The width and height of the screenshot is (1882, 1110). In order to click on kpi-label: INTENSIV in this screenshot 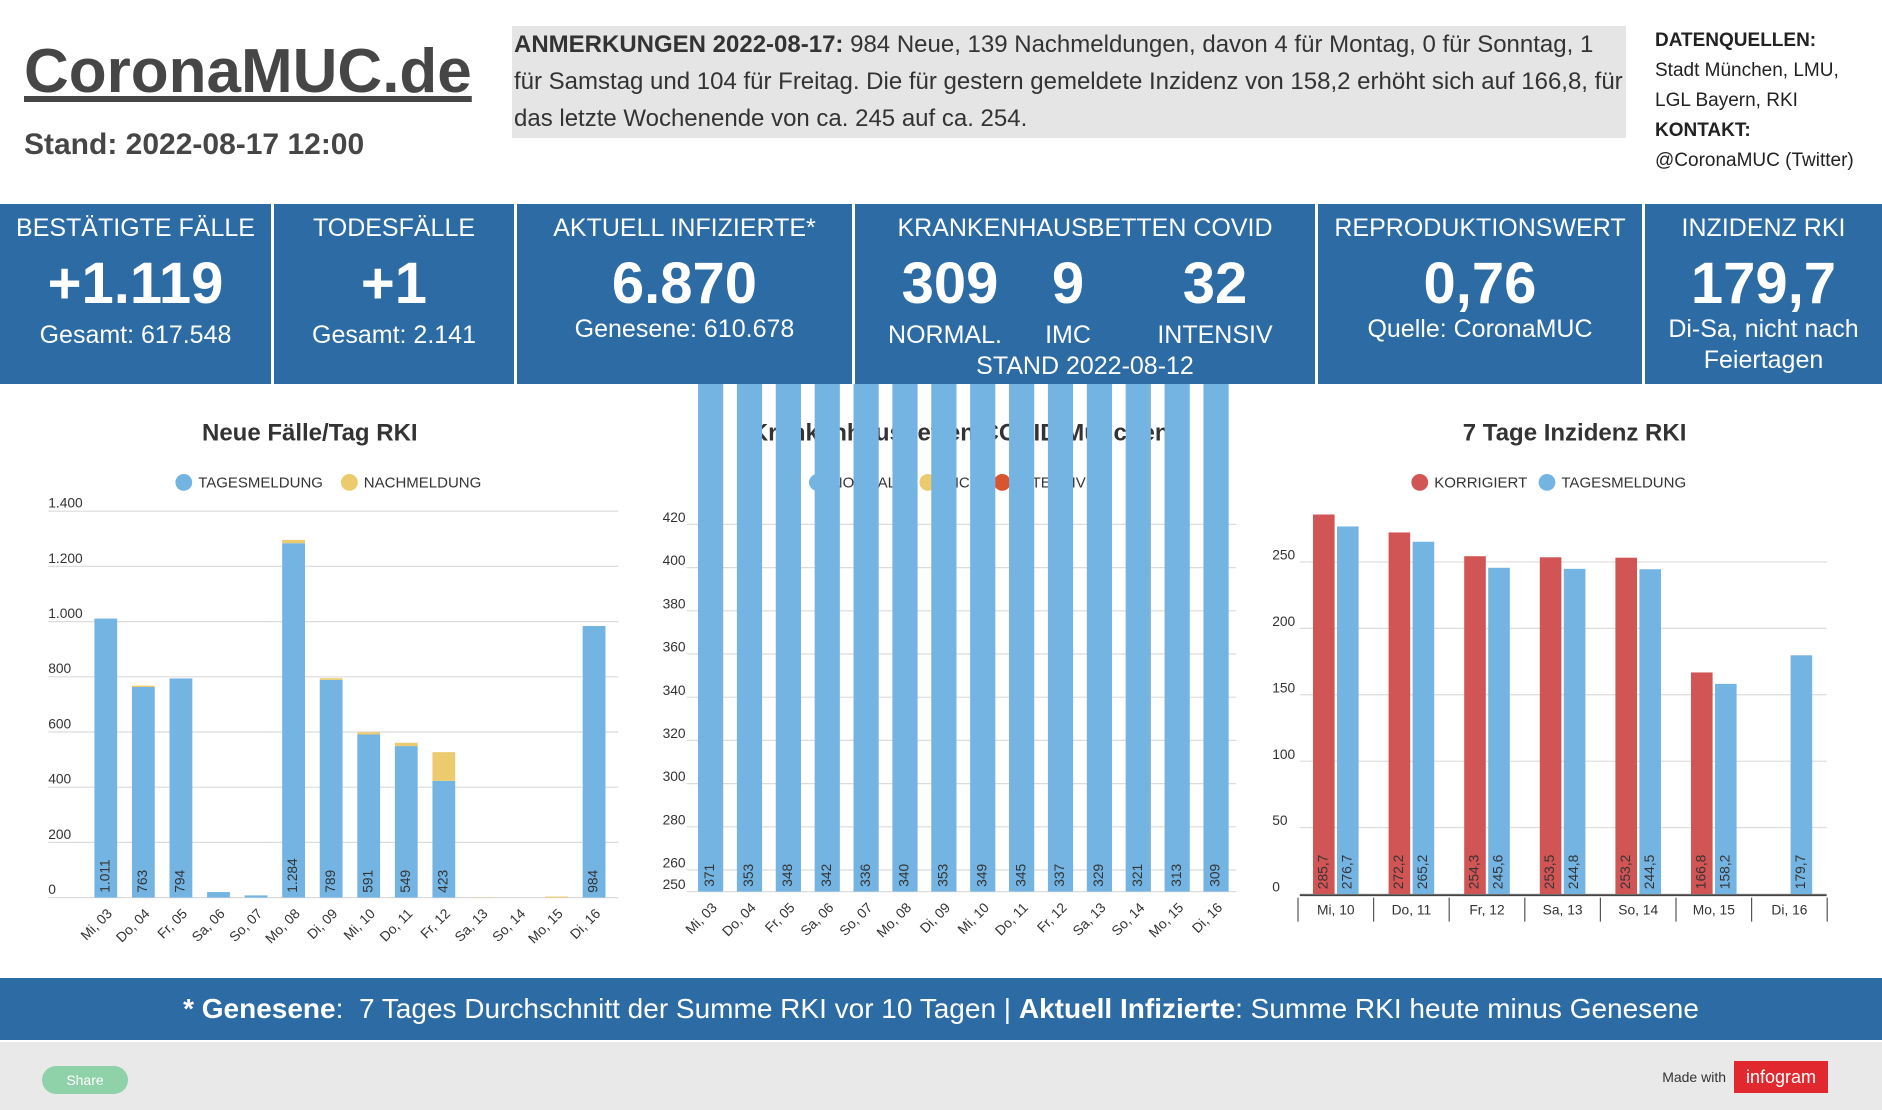, I will do `click(1215, 335)`.